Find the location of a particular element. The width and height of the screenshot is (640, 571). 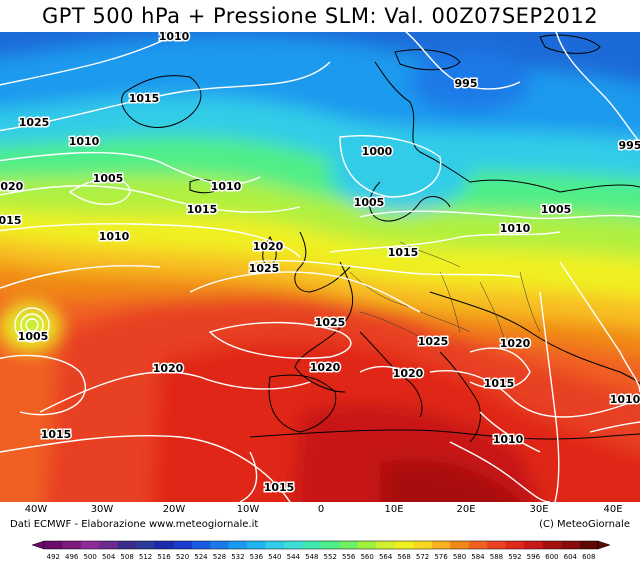

colorbar-level-label: 544 is located at coordinates (294, 557).